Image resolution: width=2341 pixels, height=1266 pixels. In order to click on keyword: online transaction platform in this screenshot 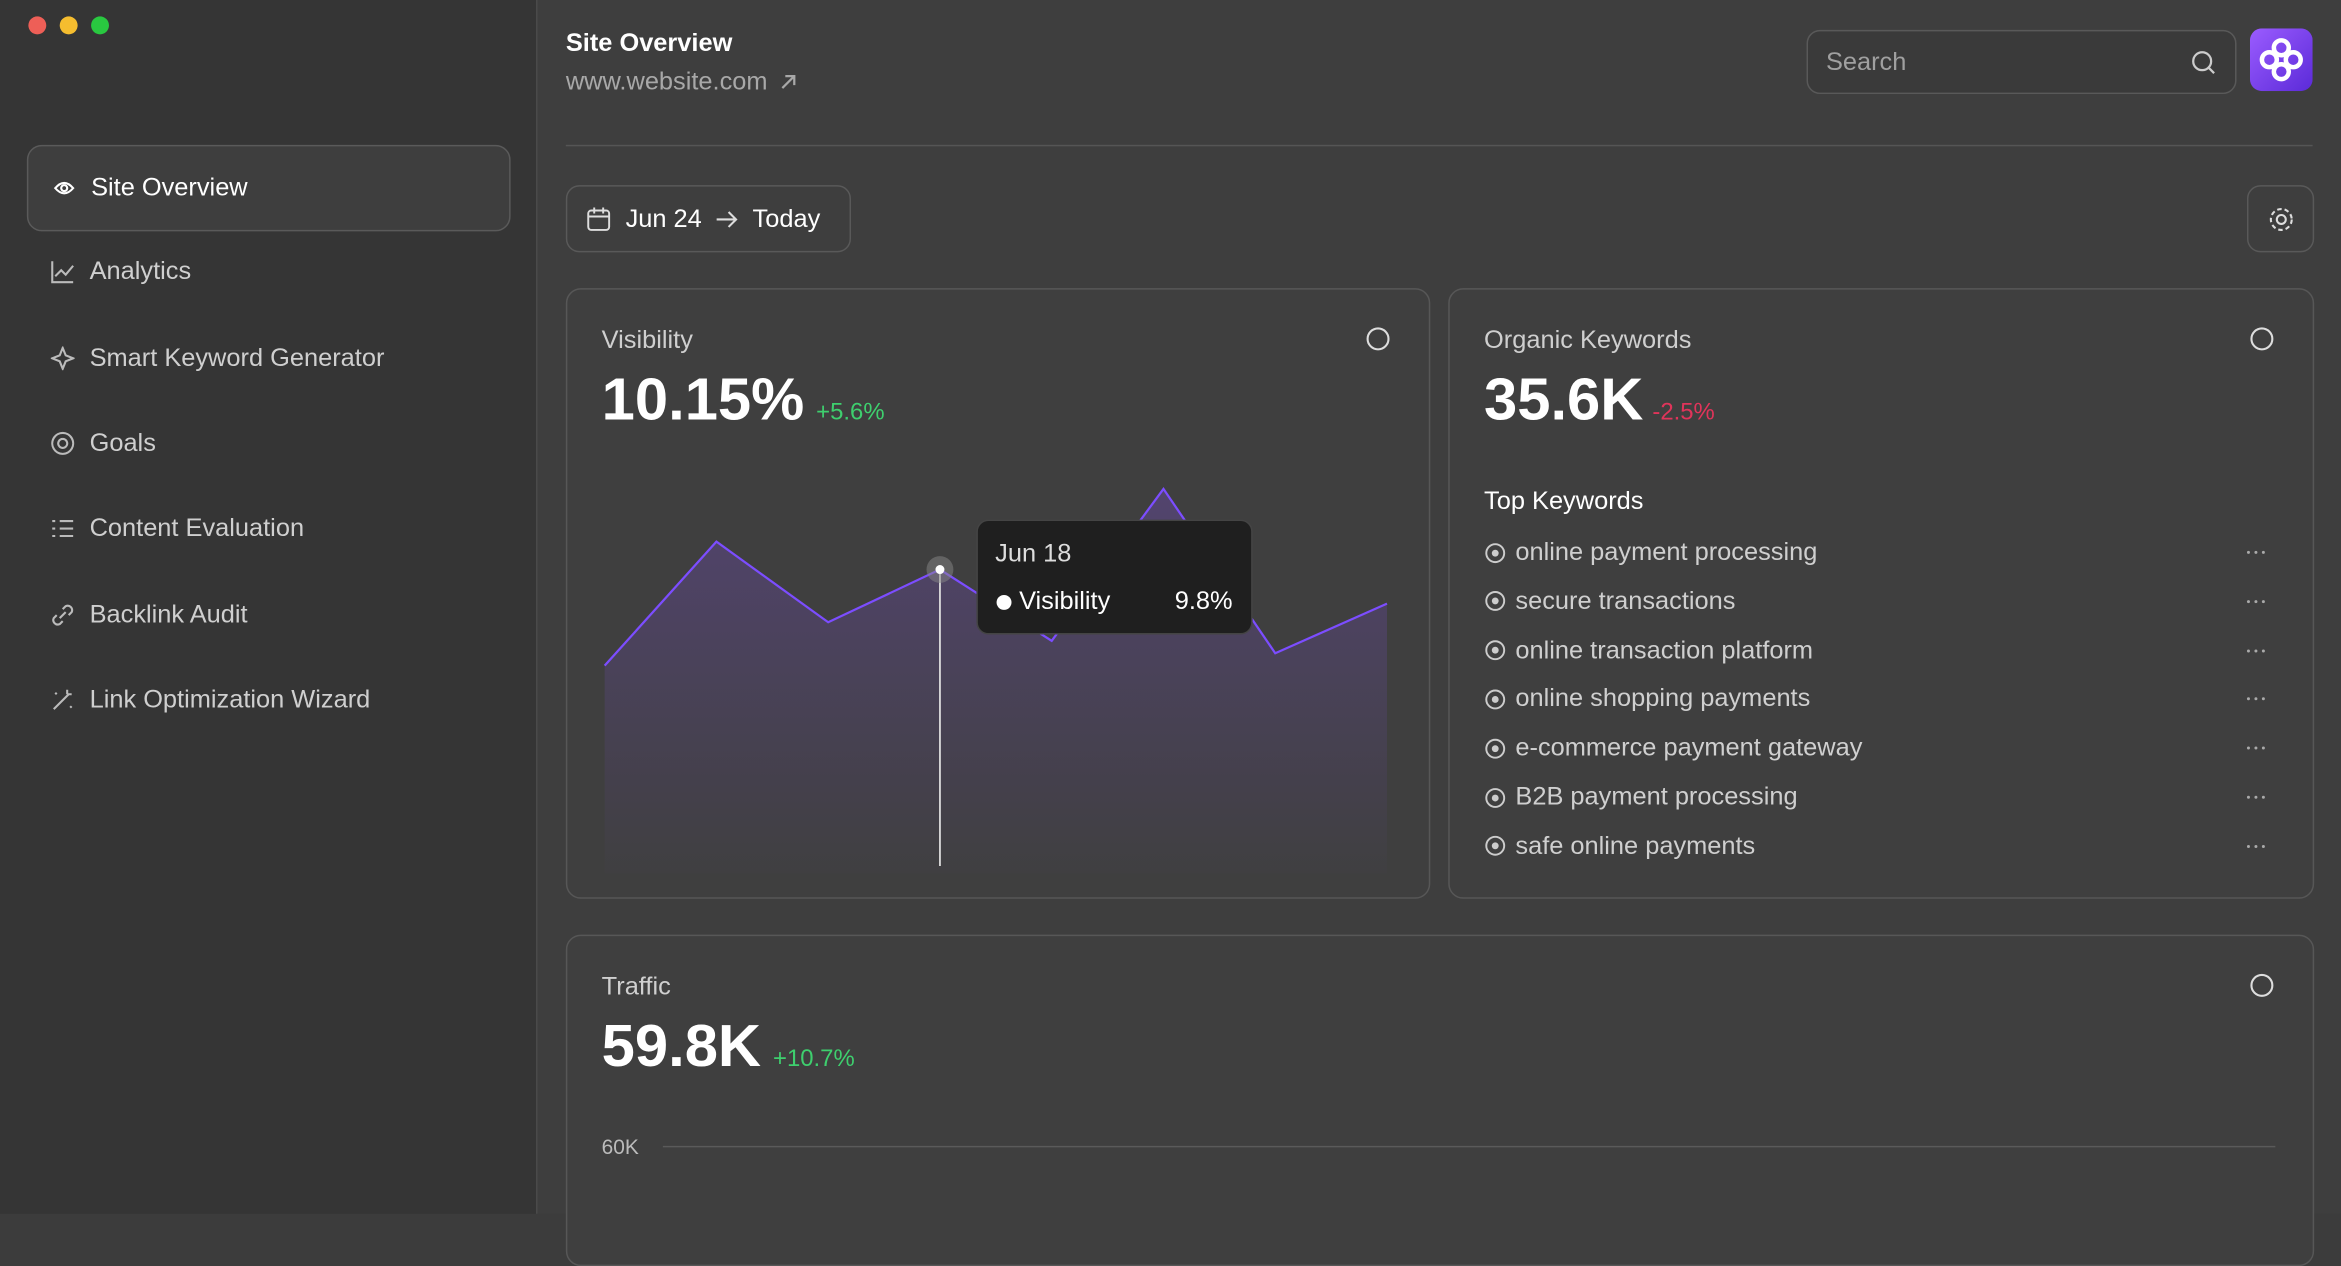, I will do `click(1664, 649)`.